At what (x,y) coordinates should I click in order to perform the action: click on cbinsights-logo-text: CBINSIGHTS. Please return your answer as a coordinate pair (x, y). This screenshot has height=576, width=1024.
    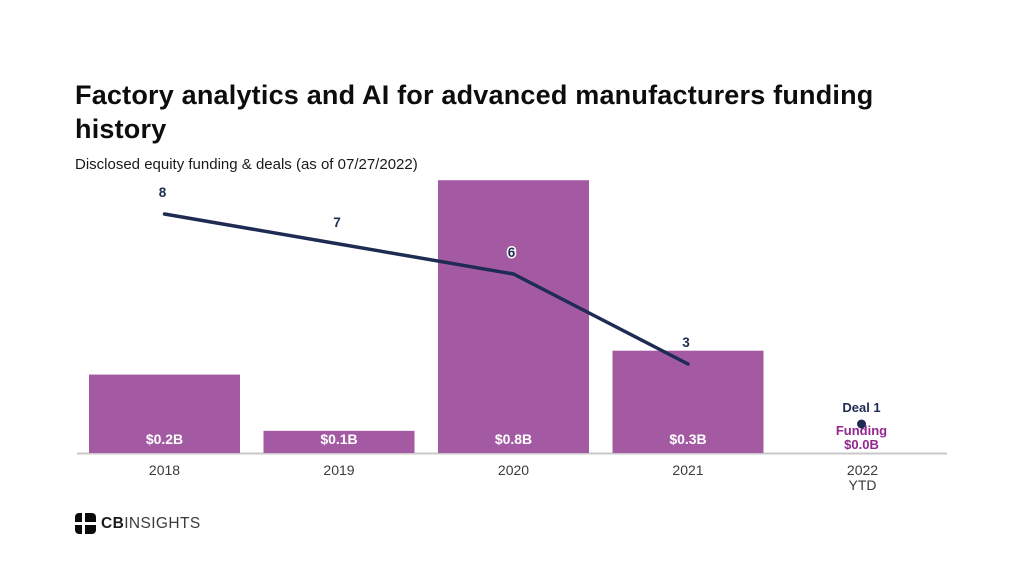
    Looking at the image, I should click on (151, 524).